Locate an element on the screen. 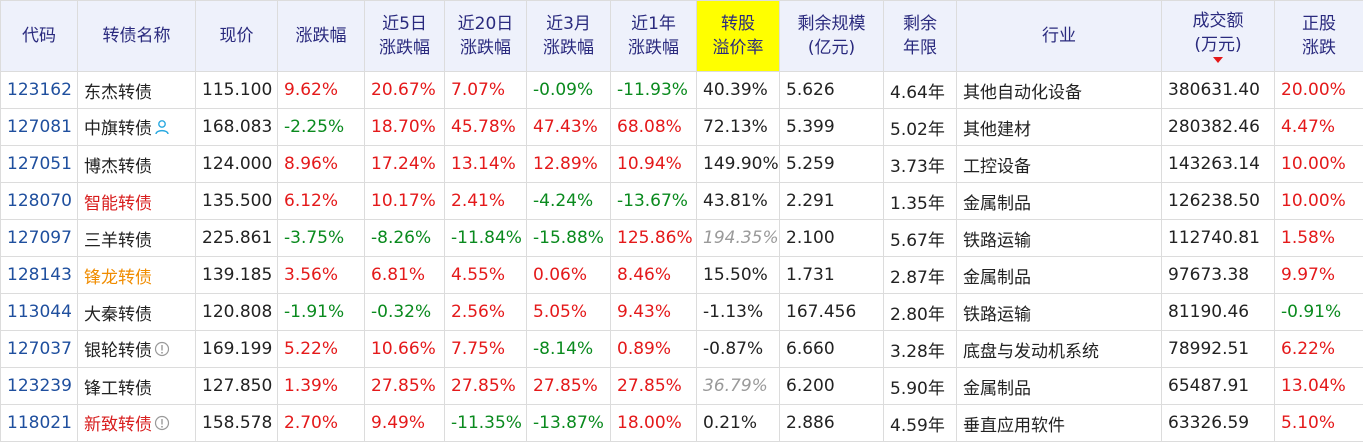  cell-scale-text: 6.660 is located at coordinates (810, 349).